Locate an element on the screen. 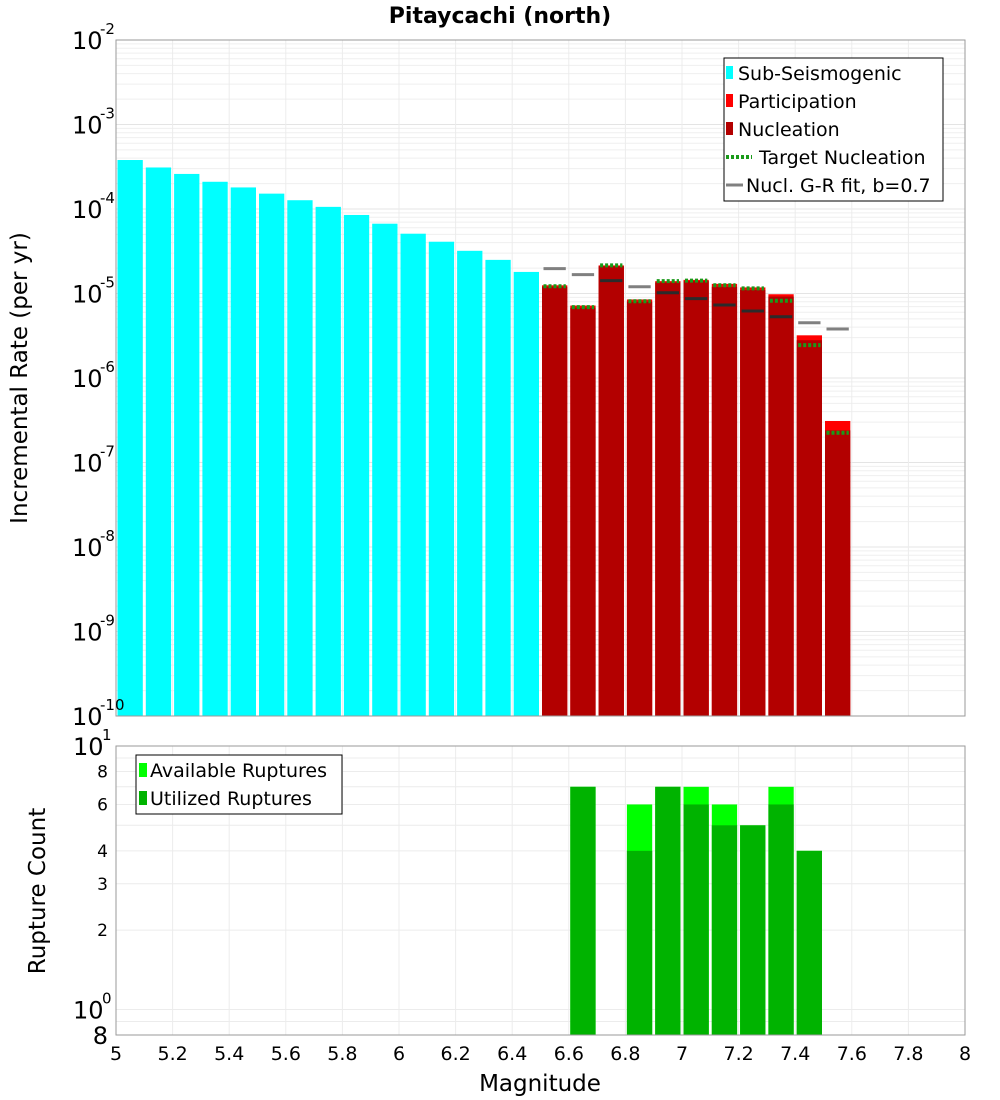 The image size is (1000, 1100). chart-title: Pitaycachi (north) is located at coordinates (500, 16).